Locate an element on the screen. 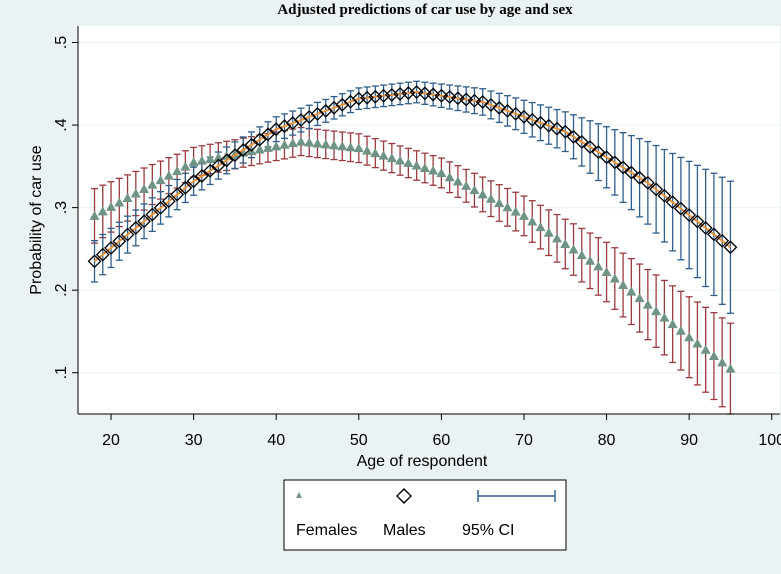 This screenshot has width=781, height=574. x-tick-label: 40 is located at coordinates (276, 440).